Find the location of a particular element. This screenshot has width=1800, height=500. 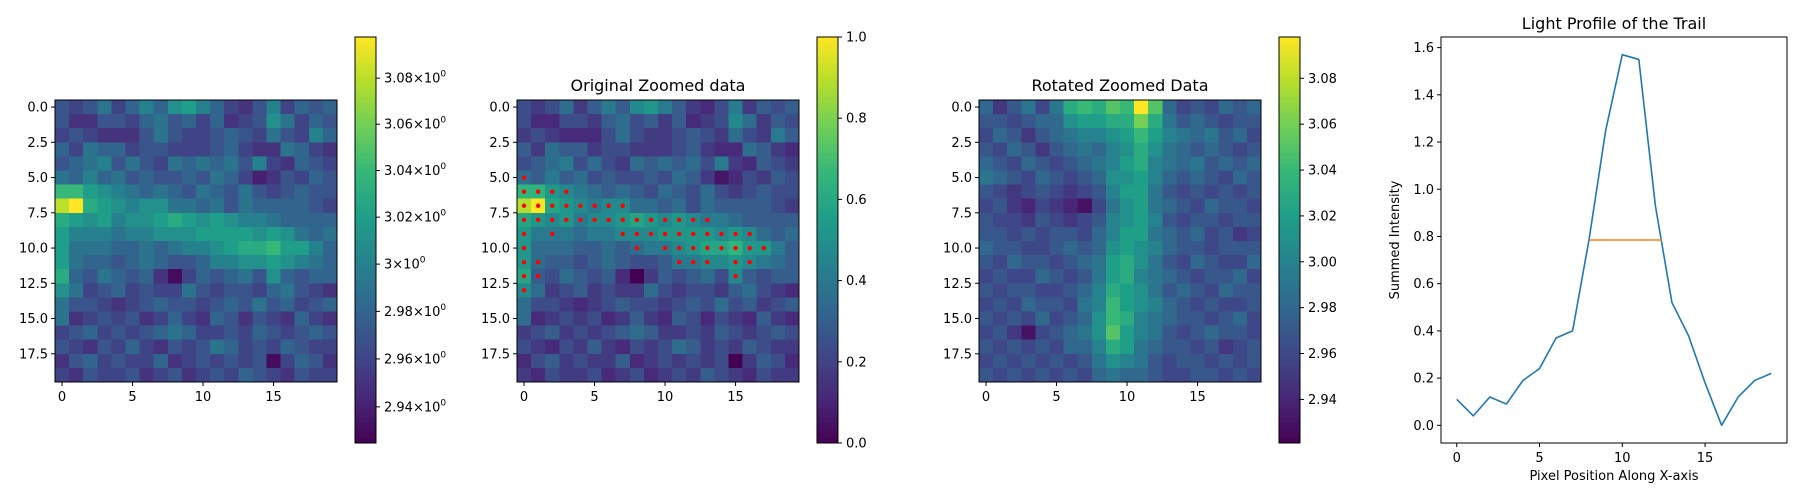

x-tick-label: 15 is located at coordinates (273, 397).